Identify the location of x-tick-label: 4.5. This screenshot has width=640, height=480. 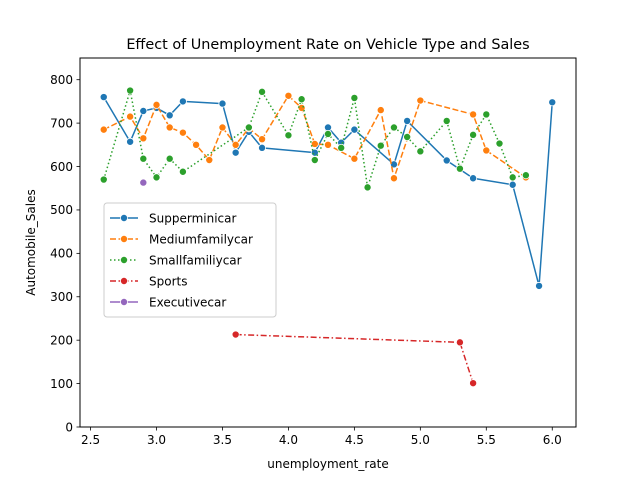
(354, 440).